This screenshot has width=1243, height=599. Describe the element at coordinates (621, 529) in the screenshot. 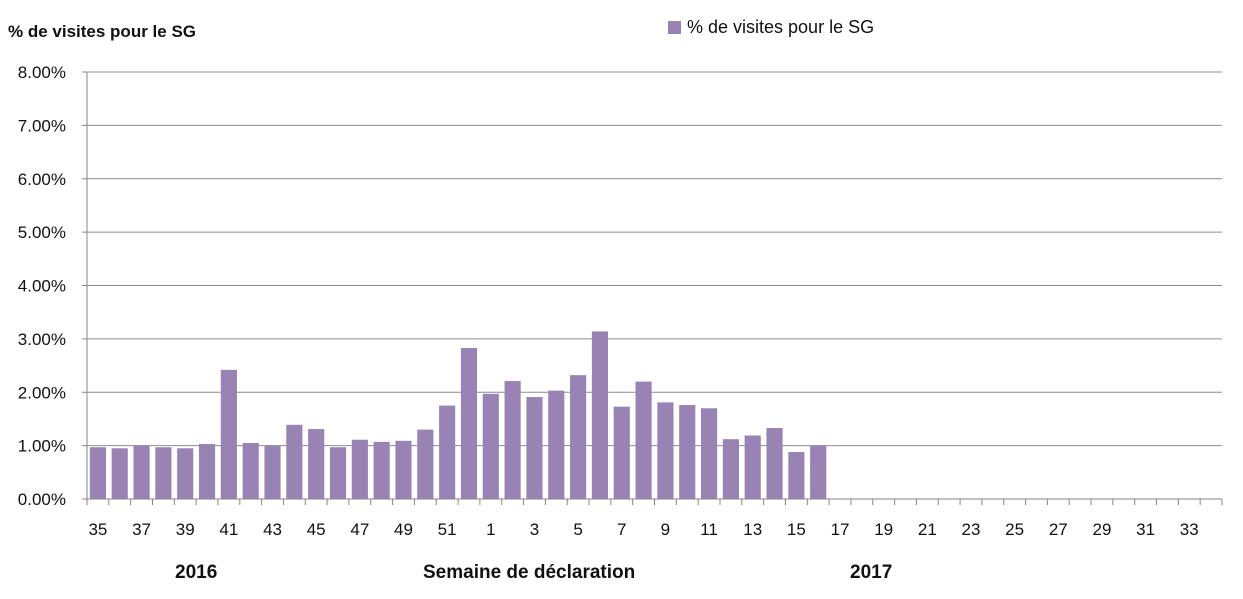

I see `x-tick-label: 7` at that location.